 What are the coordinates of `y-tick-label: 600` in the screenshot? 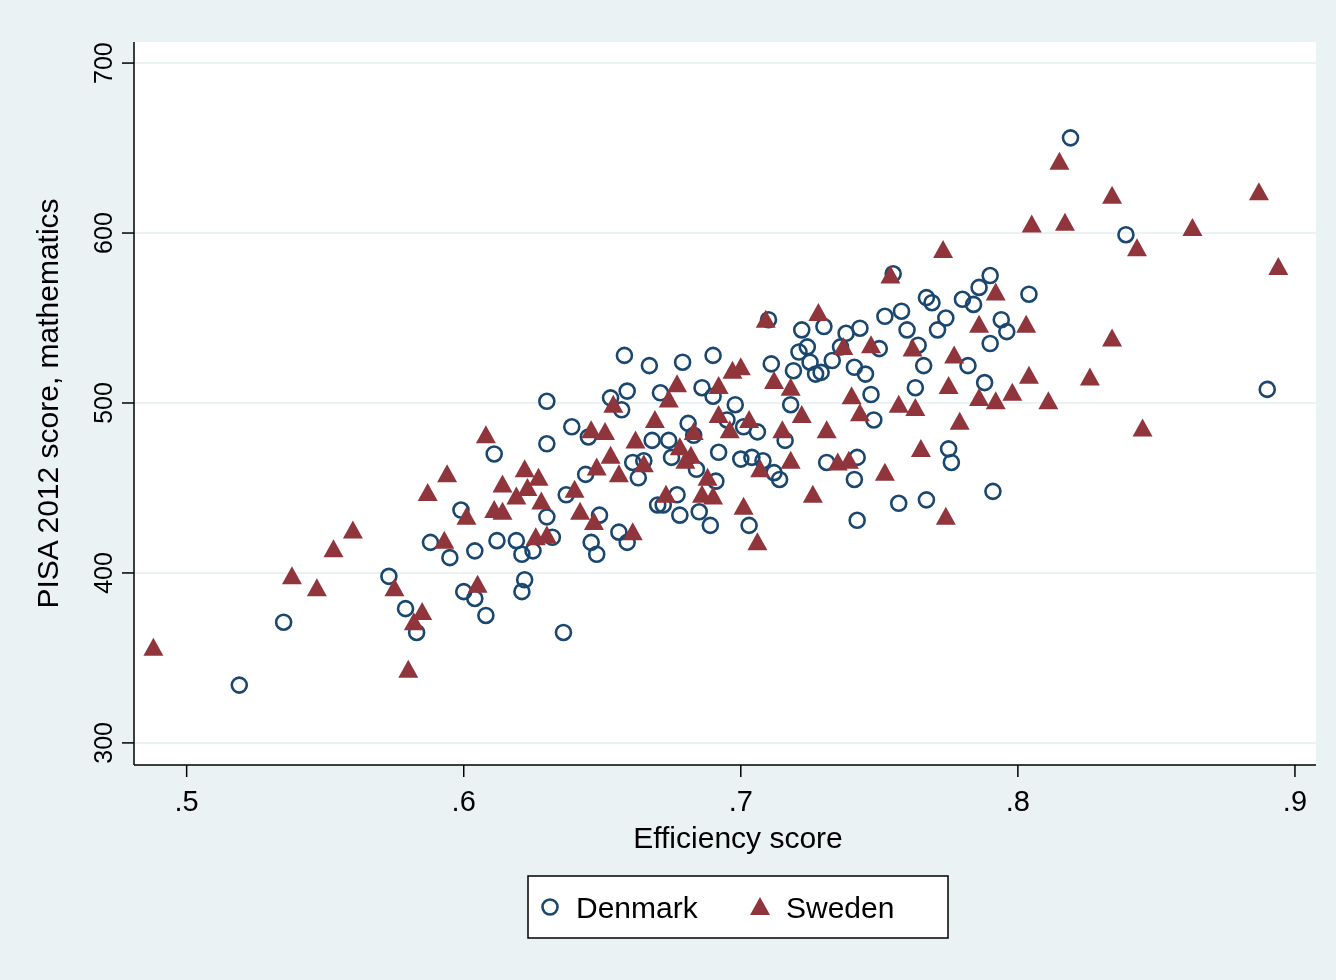 It's located at (103, 233).